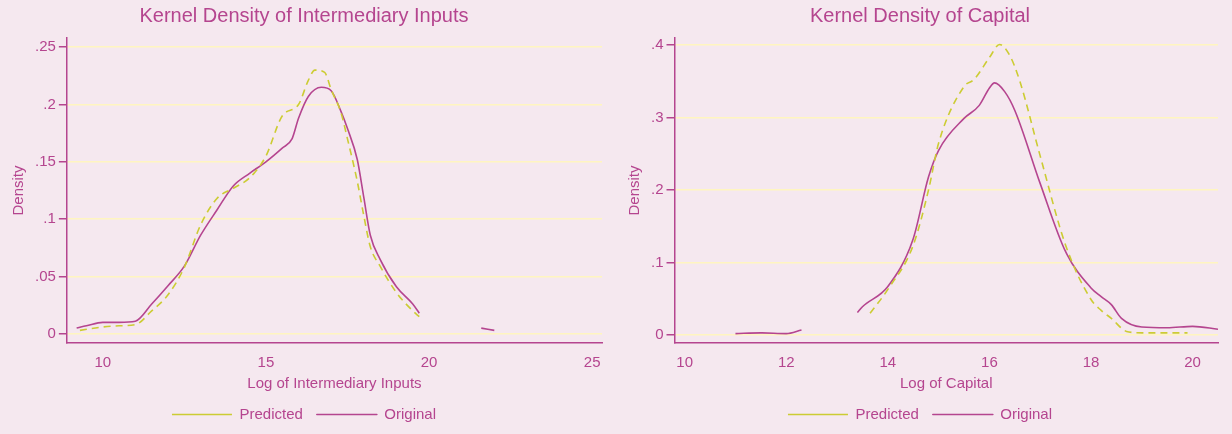 Image resolution: width=1232 pixels, height=434 pixels. What do you see at coordinates (888, 362) in the screenshot?
I see `x-tick-label: 14` at bounding box center [888, 362].